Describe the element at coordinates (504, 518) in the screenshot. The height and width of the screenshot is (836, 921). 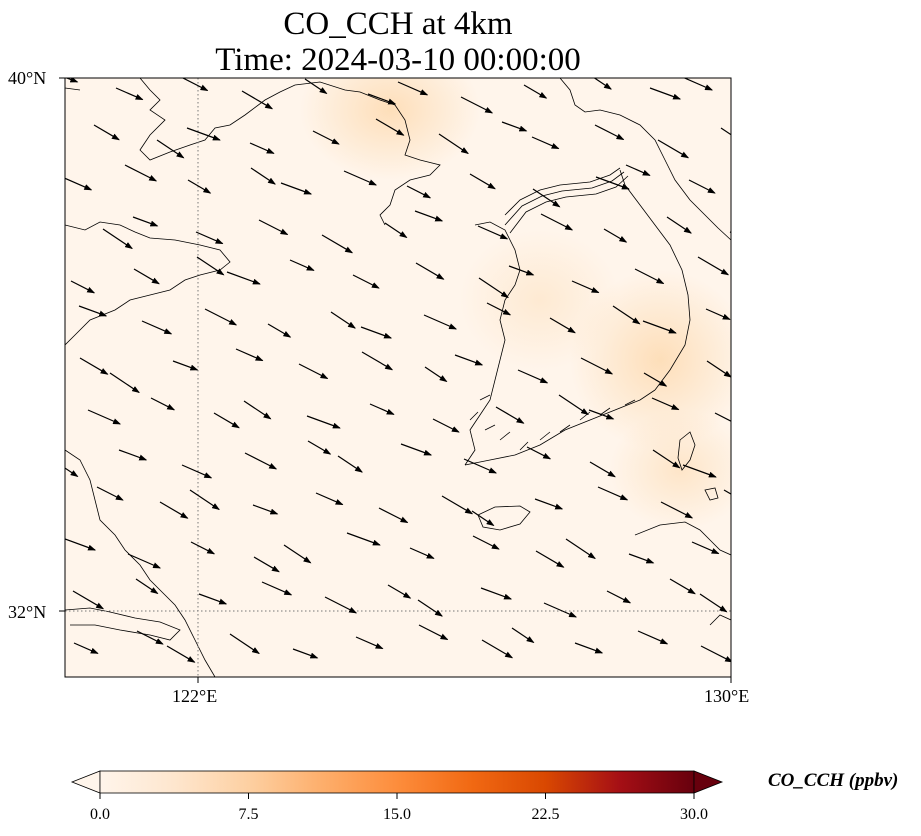
I see `coastline-jeju` at that location.